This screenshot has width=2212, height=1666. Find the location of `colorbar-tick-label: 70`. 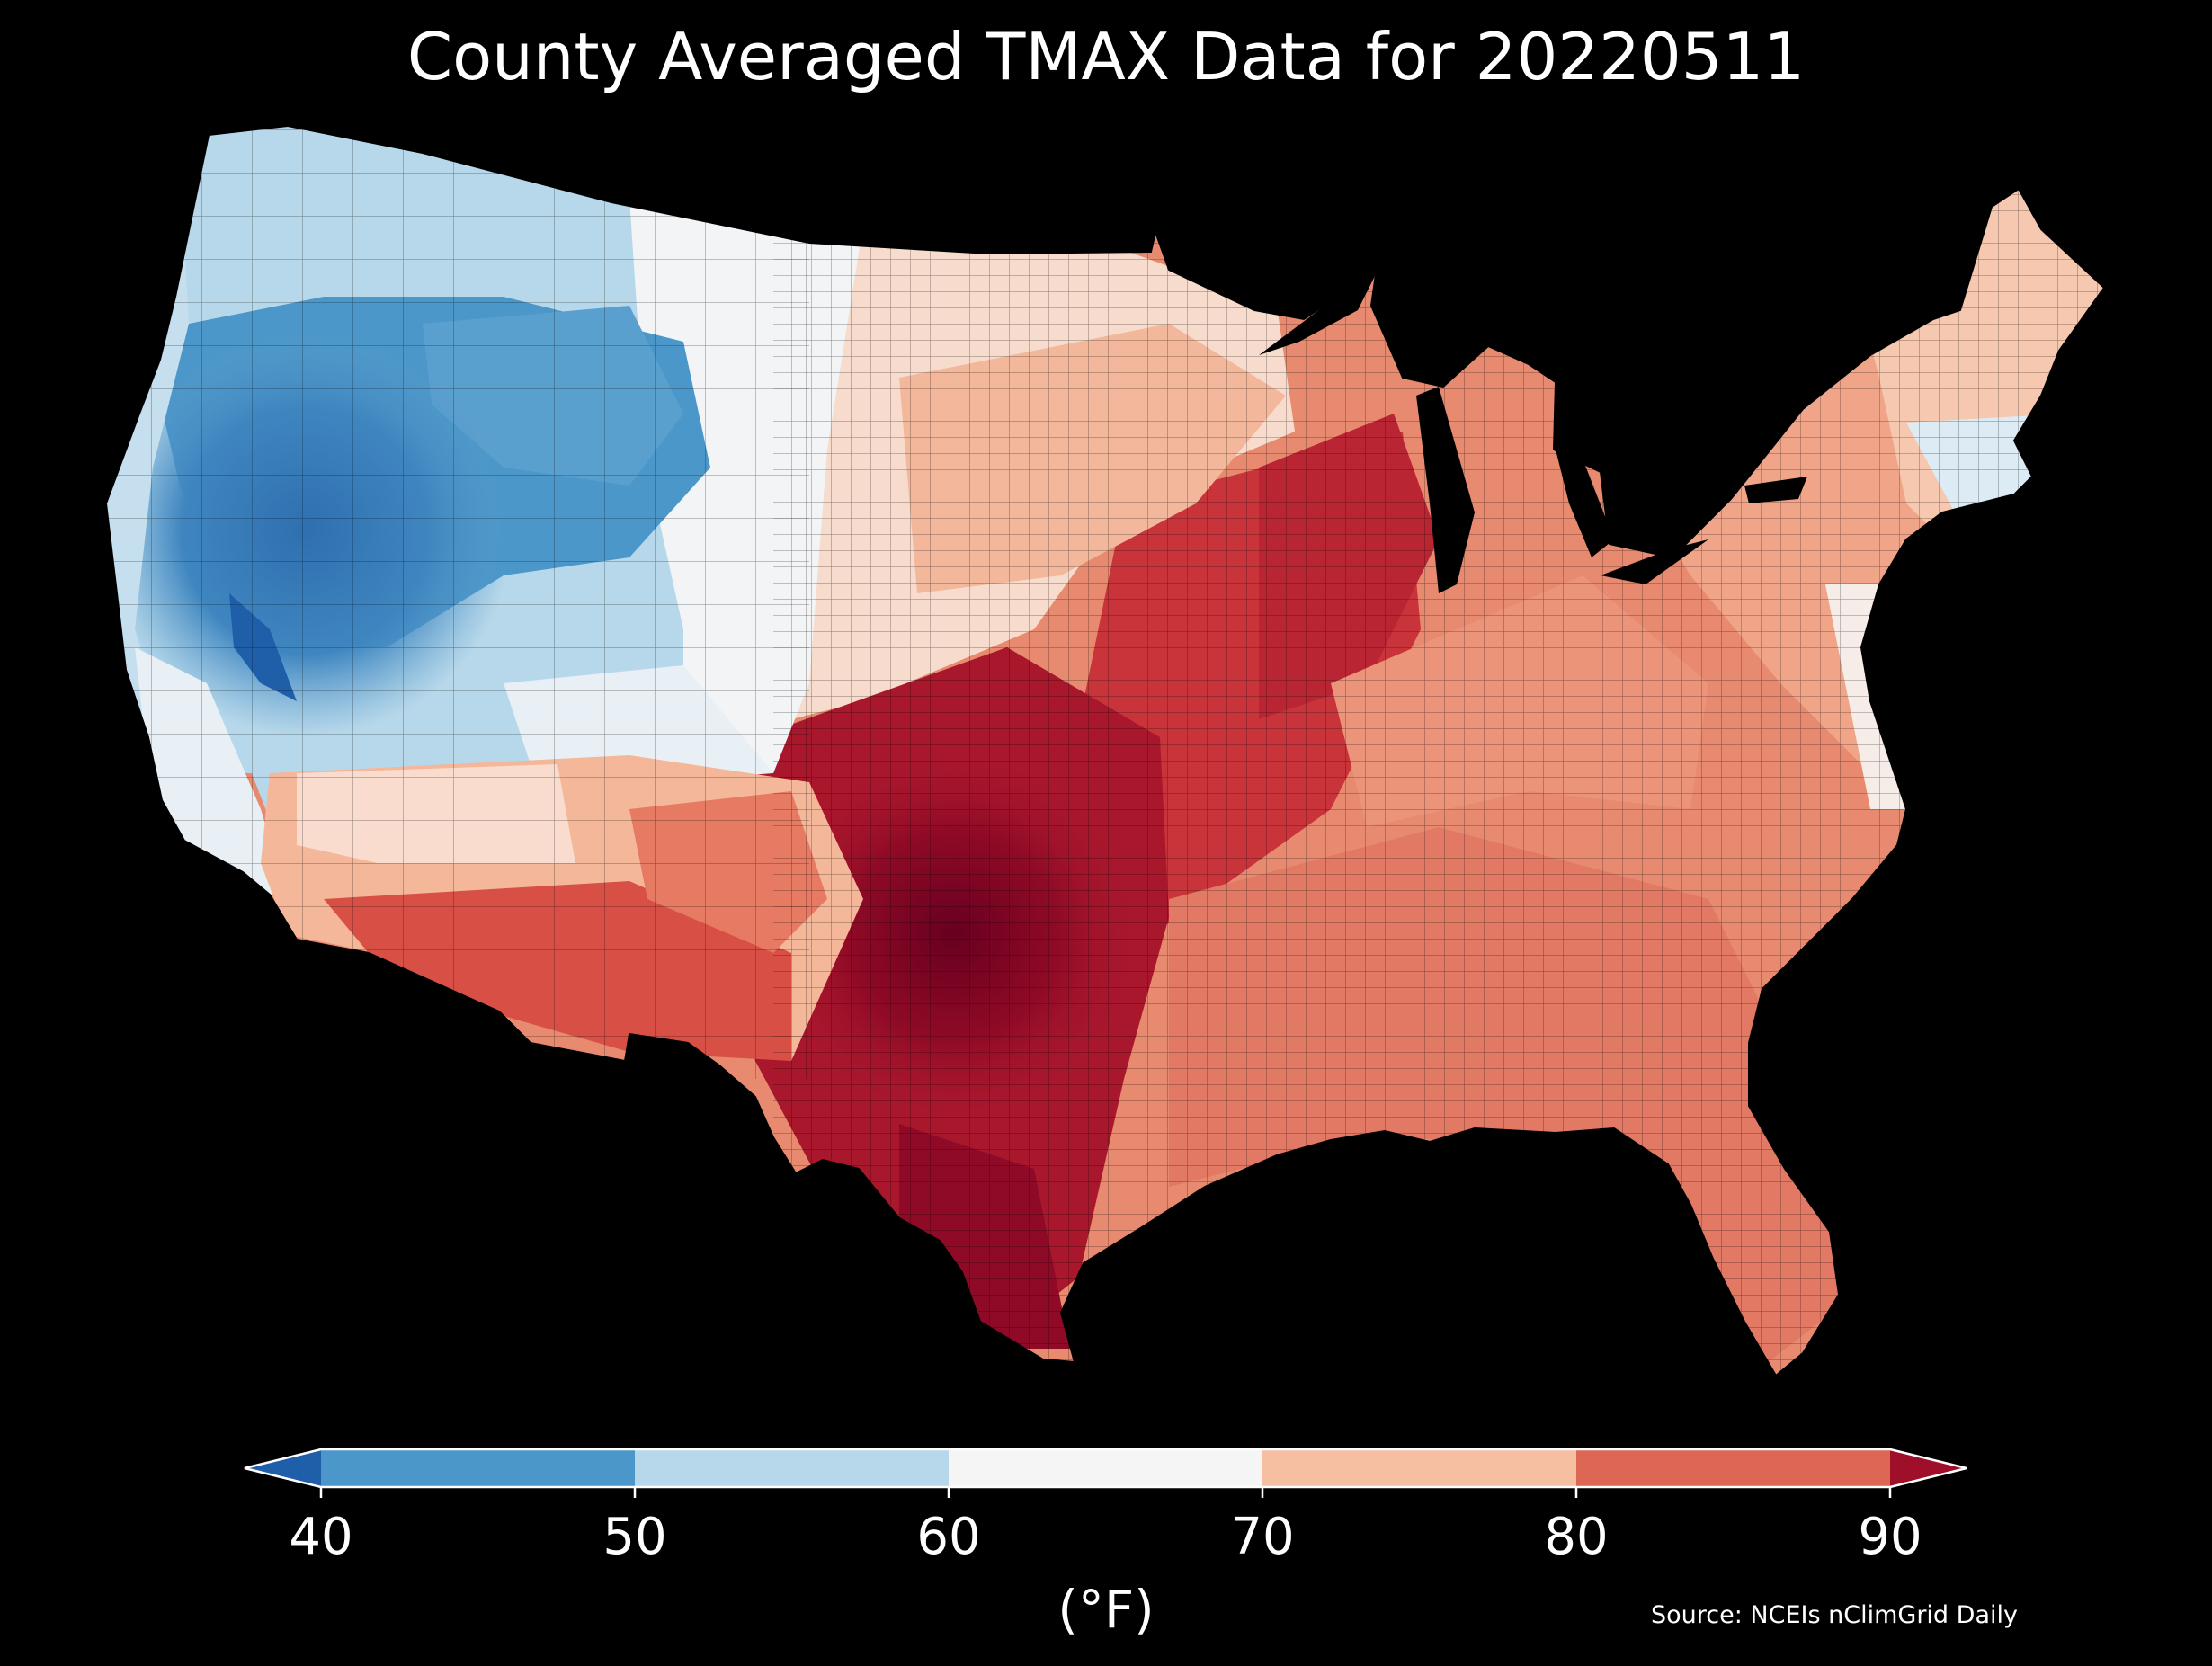

colorbar-tick-label: 70 is located at coordinates (1262, 1537).